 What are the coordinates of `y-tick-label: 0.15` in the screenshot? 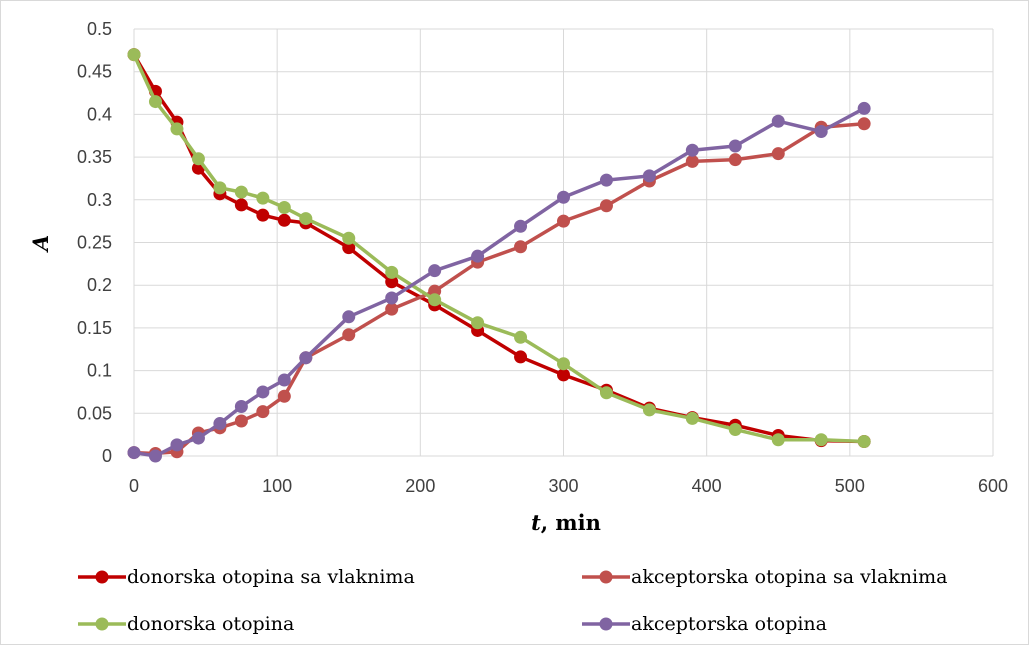 It's located at (94, 328).